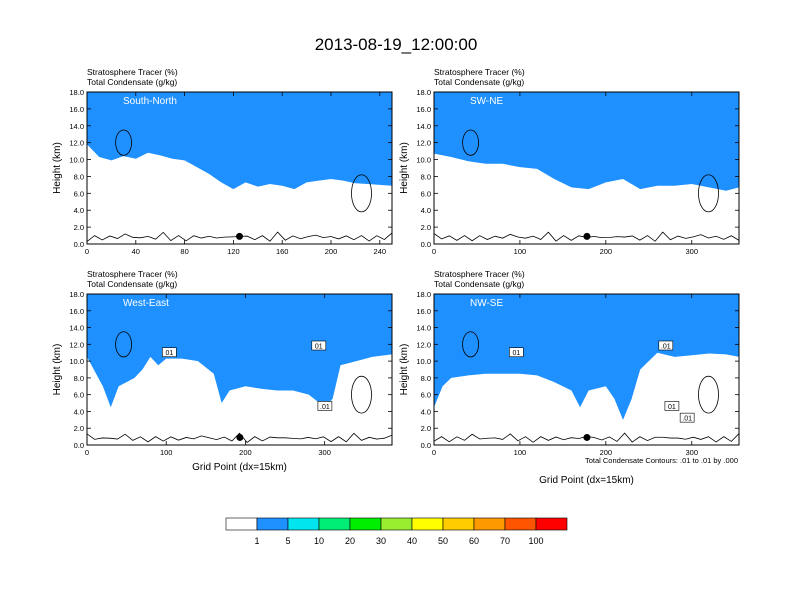 This screenshot has width=792, height=612. What do you see at coordinates (535, 541) in the screenshot?
I see `colorbar-label: 100` at bounding box center [535, 541].